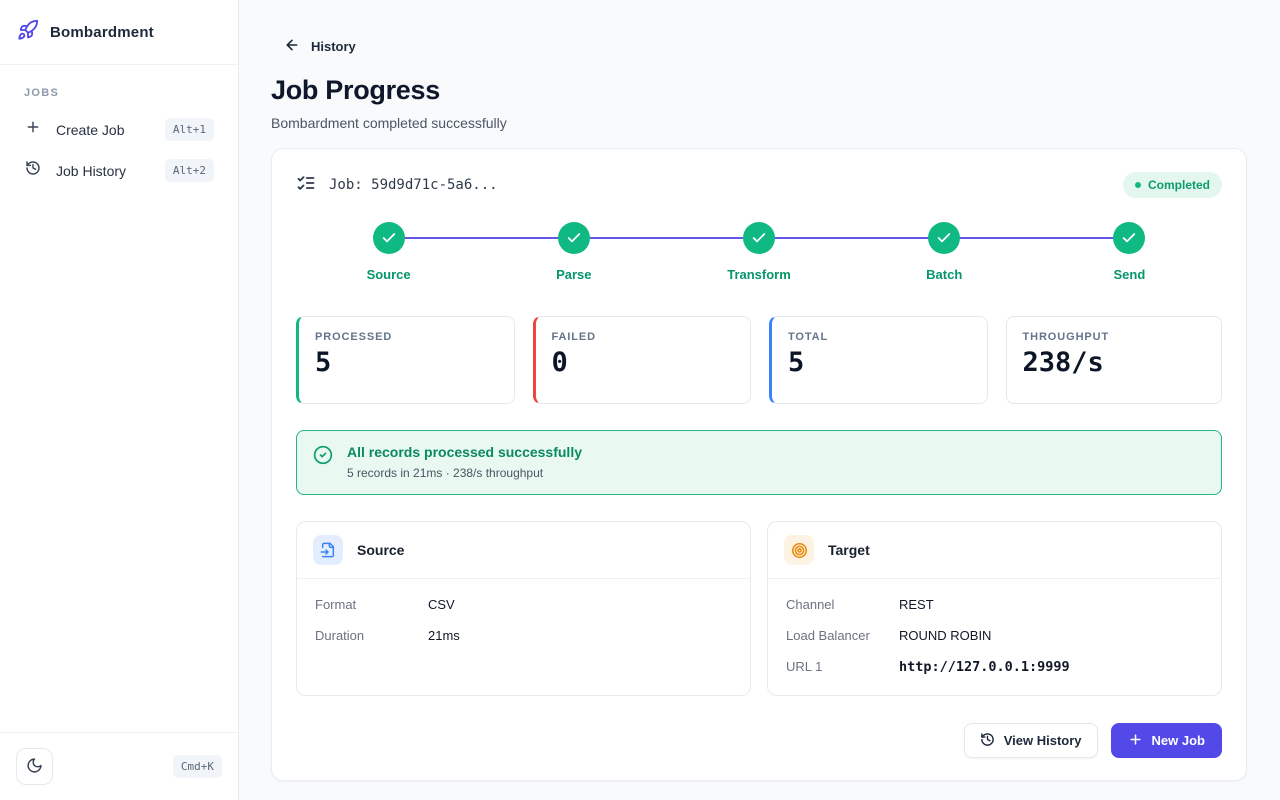 The image size is (1280, 800). I want to click on step-parse: Parse, so click(573, 252).